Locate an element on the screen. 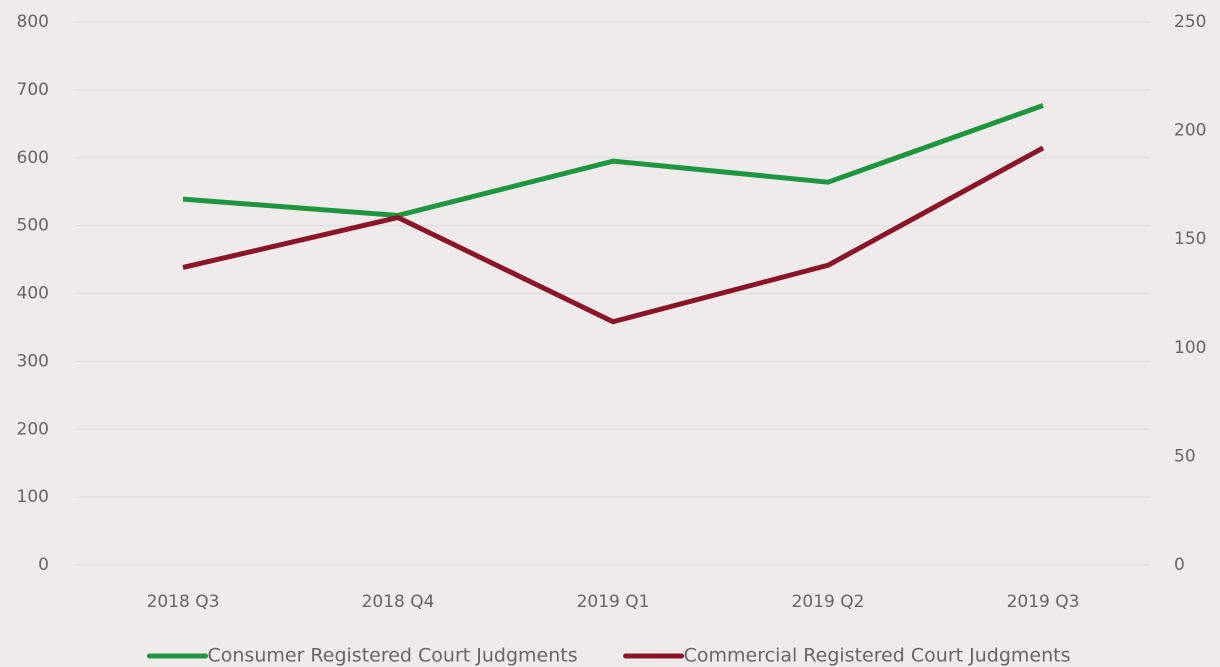  x-tick-label: 2019 Q2 is located at coordinates (828, 602).